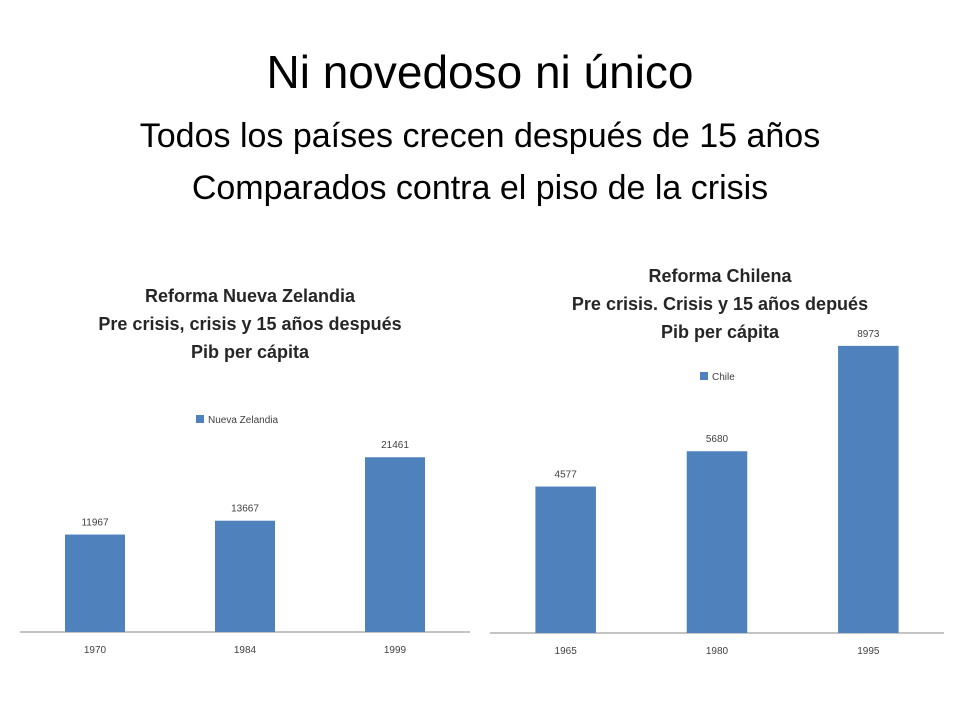 The width and height of the screenshot is (960, 720). Describe the element at coordinates (245, 650) in the screenshot. I see `x-tick-1984: 1984` at that location.